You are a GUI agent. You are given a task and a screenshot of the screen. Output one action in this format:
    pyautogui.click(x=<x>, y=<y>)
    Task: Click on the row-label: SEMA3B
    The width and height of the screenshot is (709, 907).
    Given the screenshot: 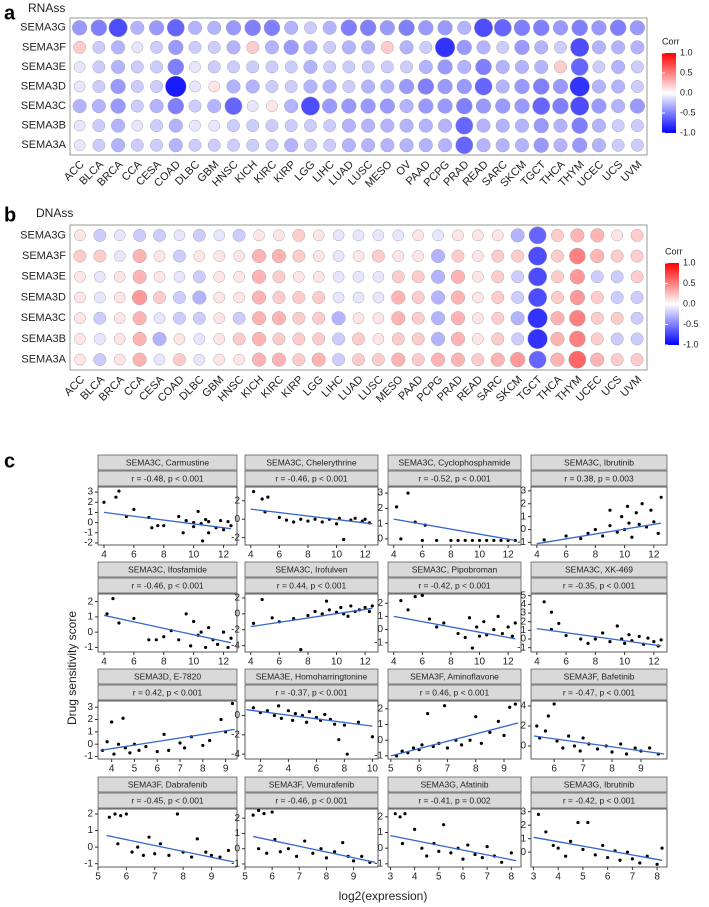 What is the action you would take?
    pyautogui.click(x=43, y=339)
    